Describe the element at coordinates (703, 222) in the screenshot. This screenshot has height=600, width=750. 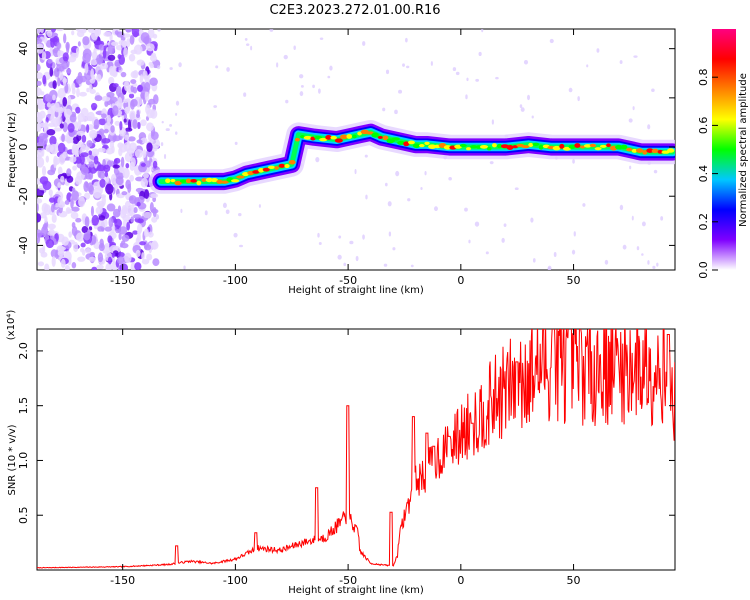
I see `colorbar-tick-label: 0.2` at that location.